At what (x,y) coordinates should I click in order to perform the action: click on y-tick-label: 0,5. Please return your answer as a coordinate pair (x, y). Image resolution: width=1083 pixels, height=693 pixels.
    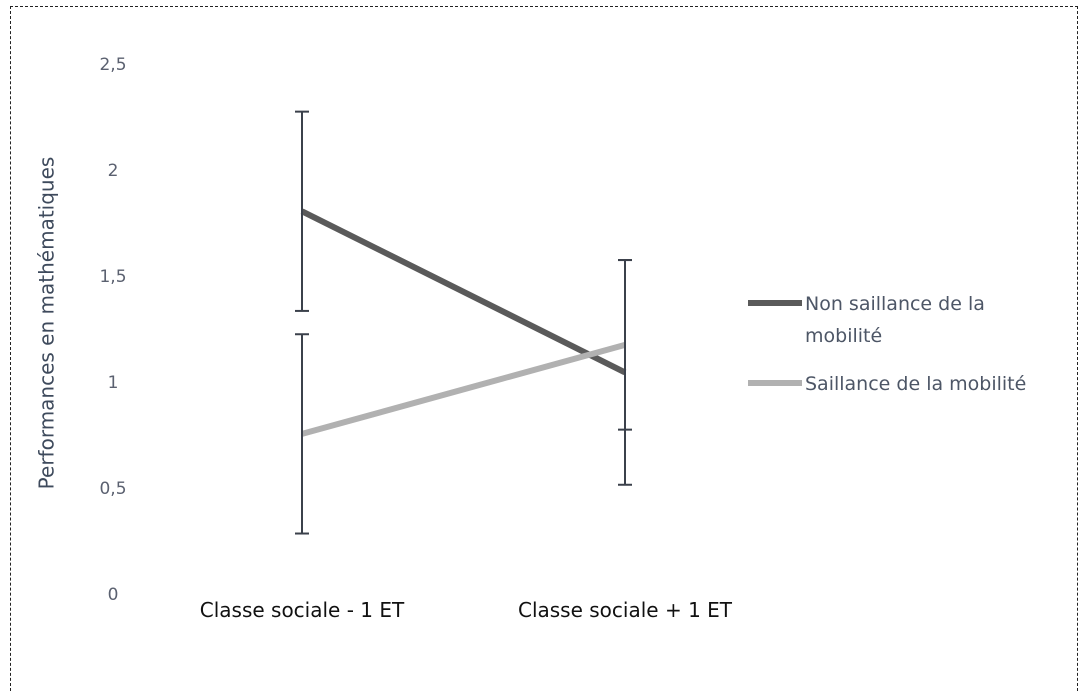
    Looking at the image, I should click on (112, 489).